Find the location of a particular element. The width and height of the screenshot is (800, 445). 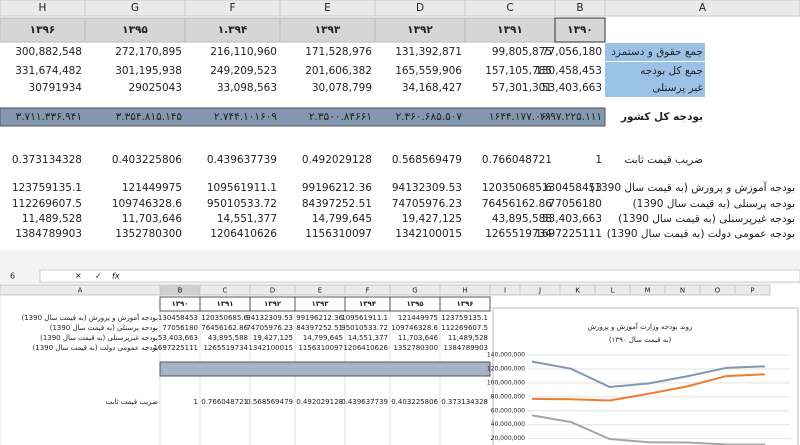

cell-value: 0.766048721 is located at coordinates (224, 402).